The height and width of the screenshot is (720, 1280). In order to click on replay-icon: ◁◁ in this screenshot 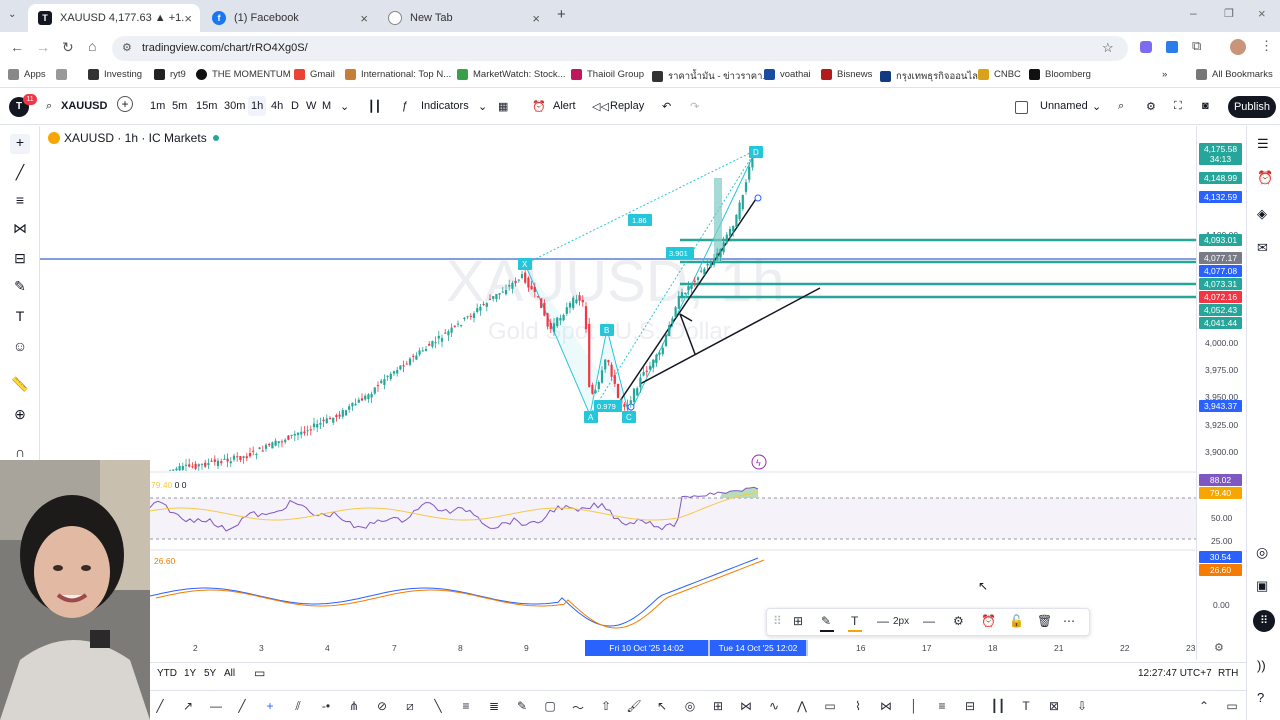, I will do `click(600, 107)`.